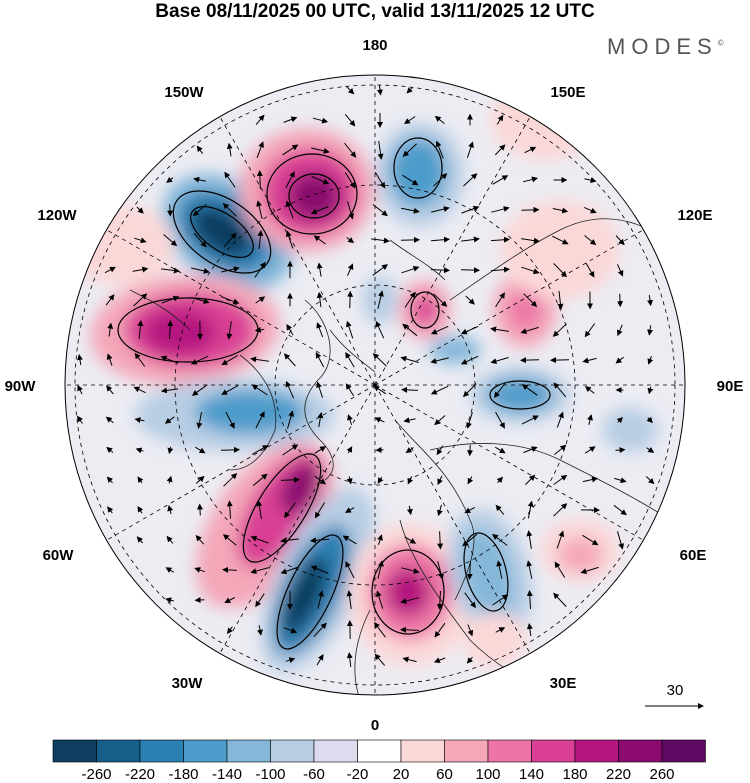 Image resolution: width=750 pixels, height=783 pixels. Describe the element at coordinates (694, 215) in the screenshot. I see `lon-label-120e: 120E` at that location.